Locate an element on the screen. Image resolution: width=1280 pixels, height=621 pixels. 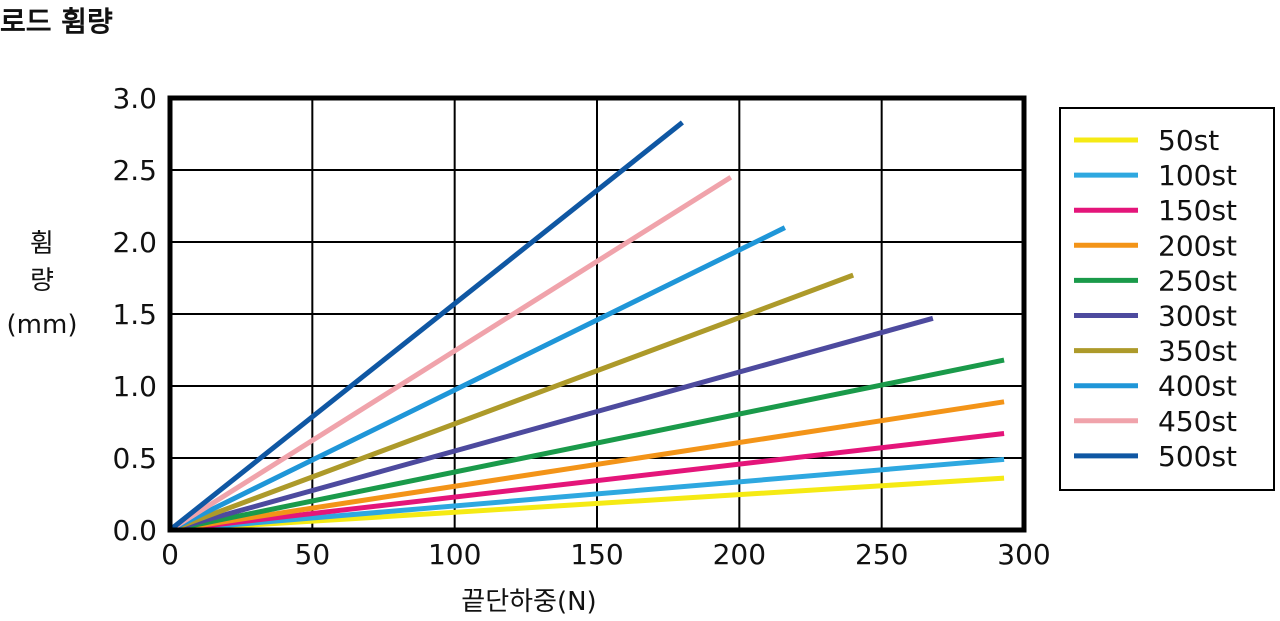
legend-label-150st: 150st is located at coordinates (1197, 210).